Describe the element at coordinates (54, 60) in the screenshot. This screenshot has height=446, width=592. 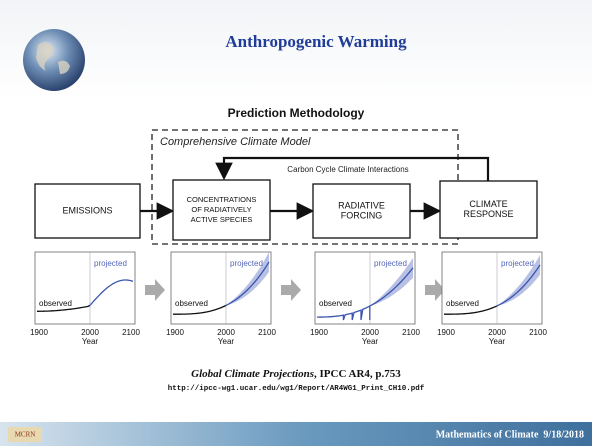
I see `globe` at that location.